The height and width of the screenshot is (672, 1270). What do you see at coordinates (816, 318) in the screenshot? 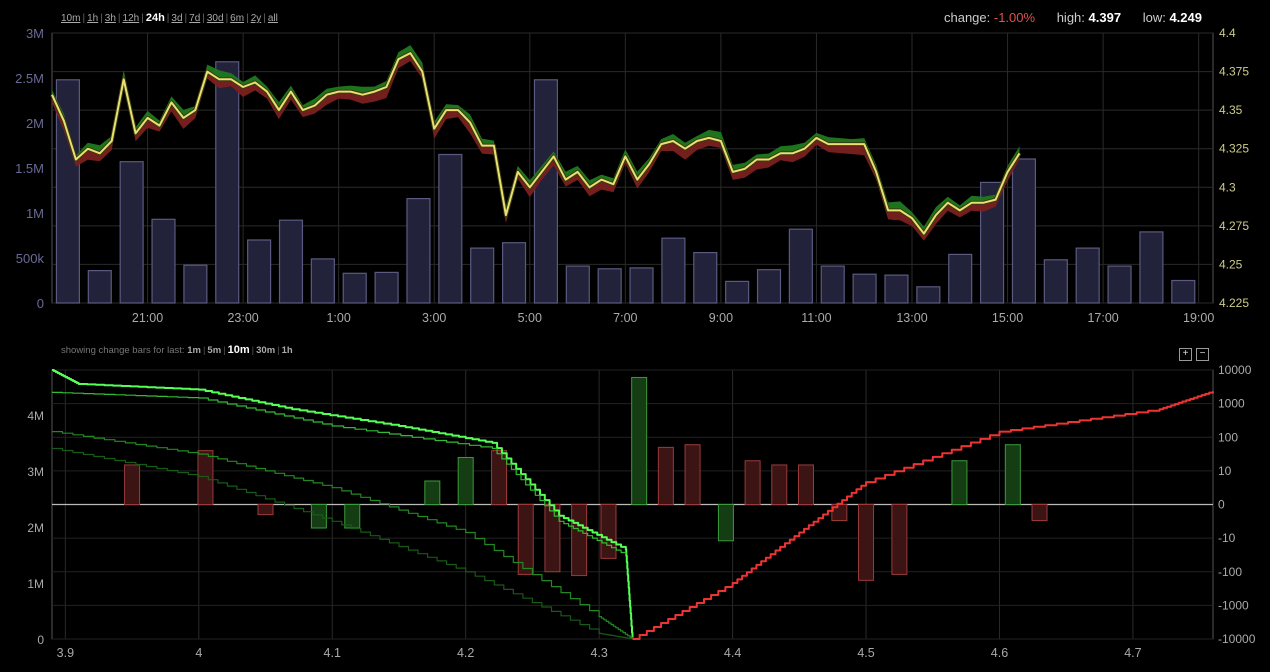
I see `top-time-tick-label: 11:00` at bounding box center [816, 318].